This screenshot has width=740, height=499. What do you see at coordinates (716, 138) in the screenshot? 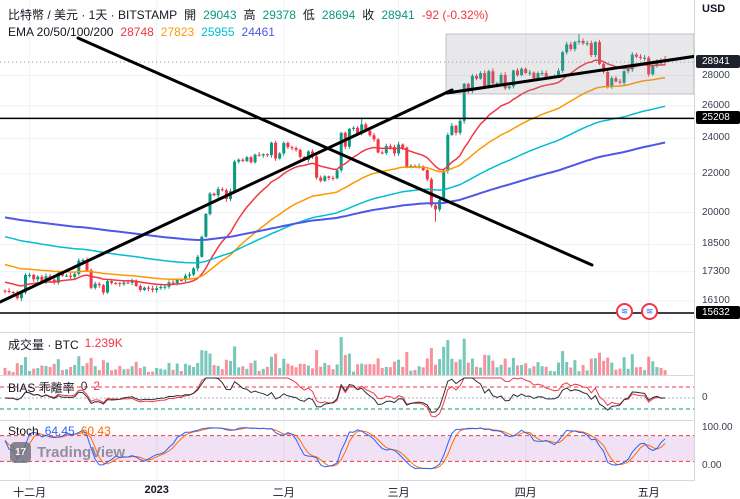
I see `price-tick: 24000` at bounding box center [716, 138].